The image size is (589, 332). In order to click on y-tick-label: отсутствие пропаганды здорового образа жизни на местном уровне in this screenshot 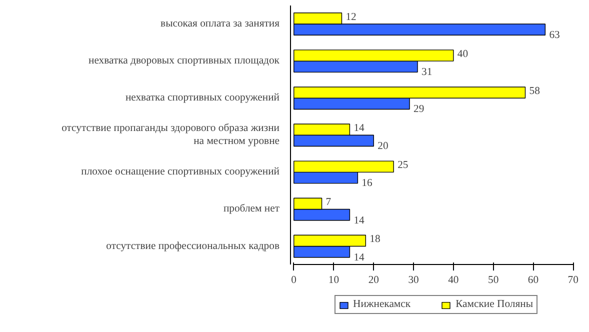, I will do `click(171, 135)`.